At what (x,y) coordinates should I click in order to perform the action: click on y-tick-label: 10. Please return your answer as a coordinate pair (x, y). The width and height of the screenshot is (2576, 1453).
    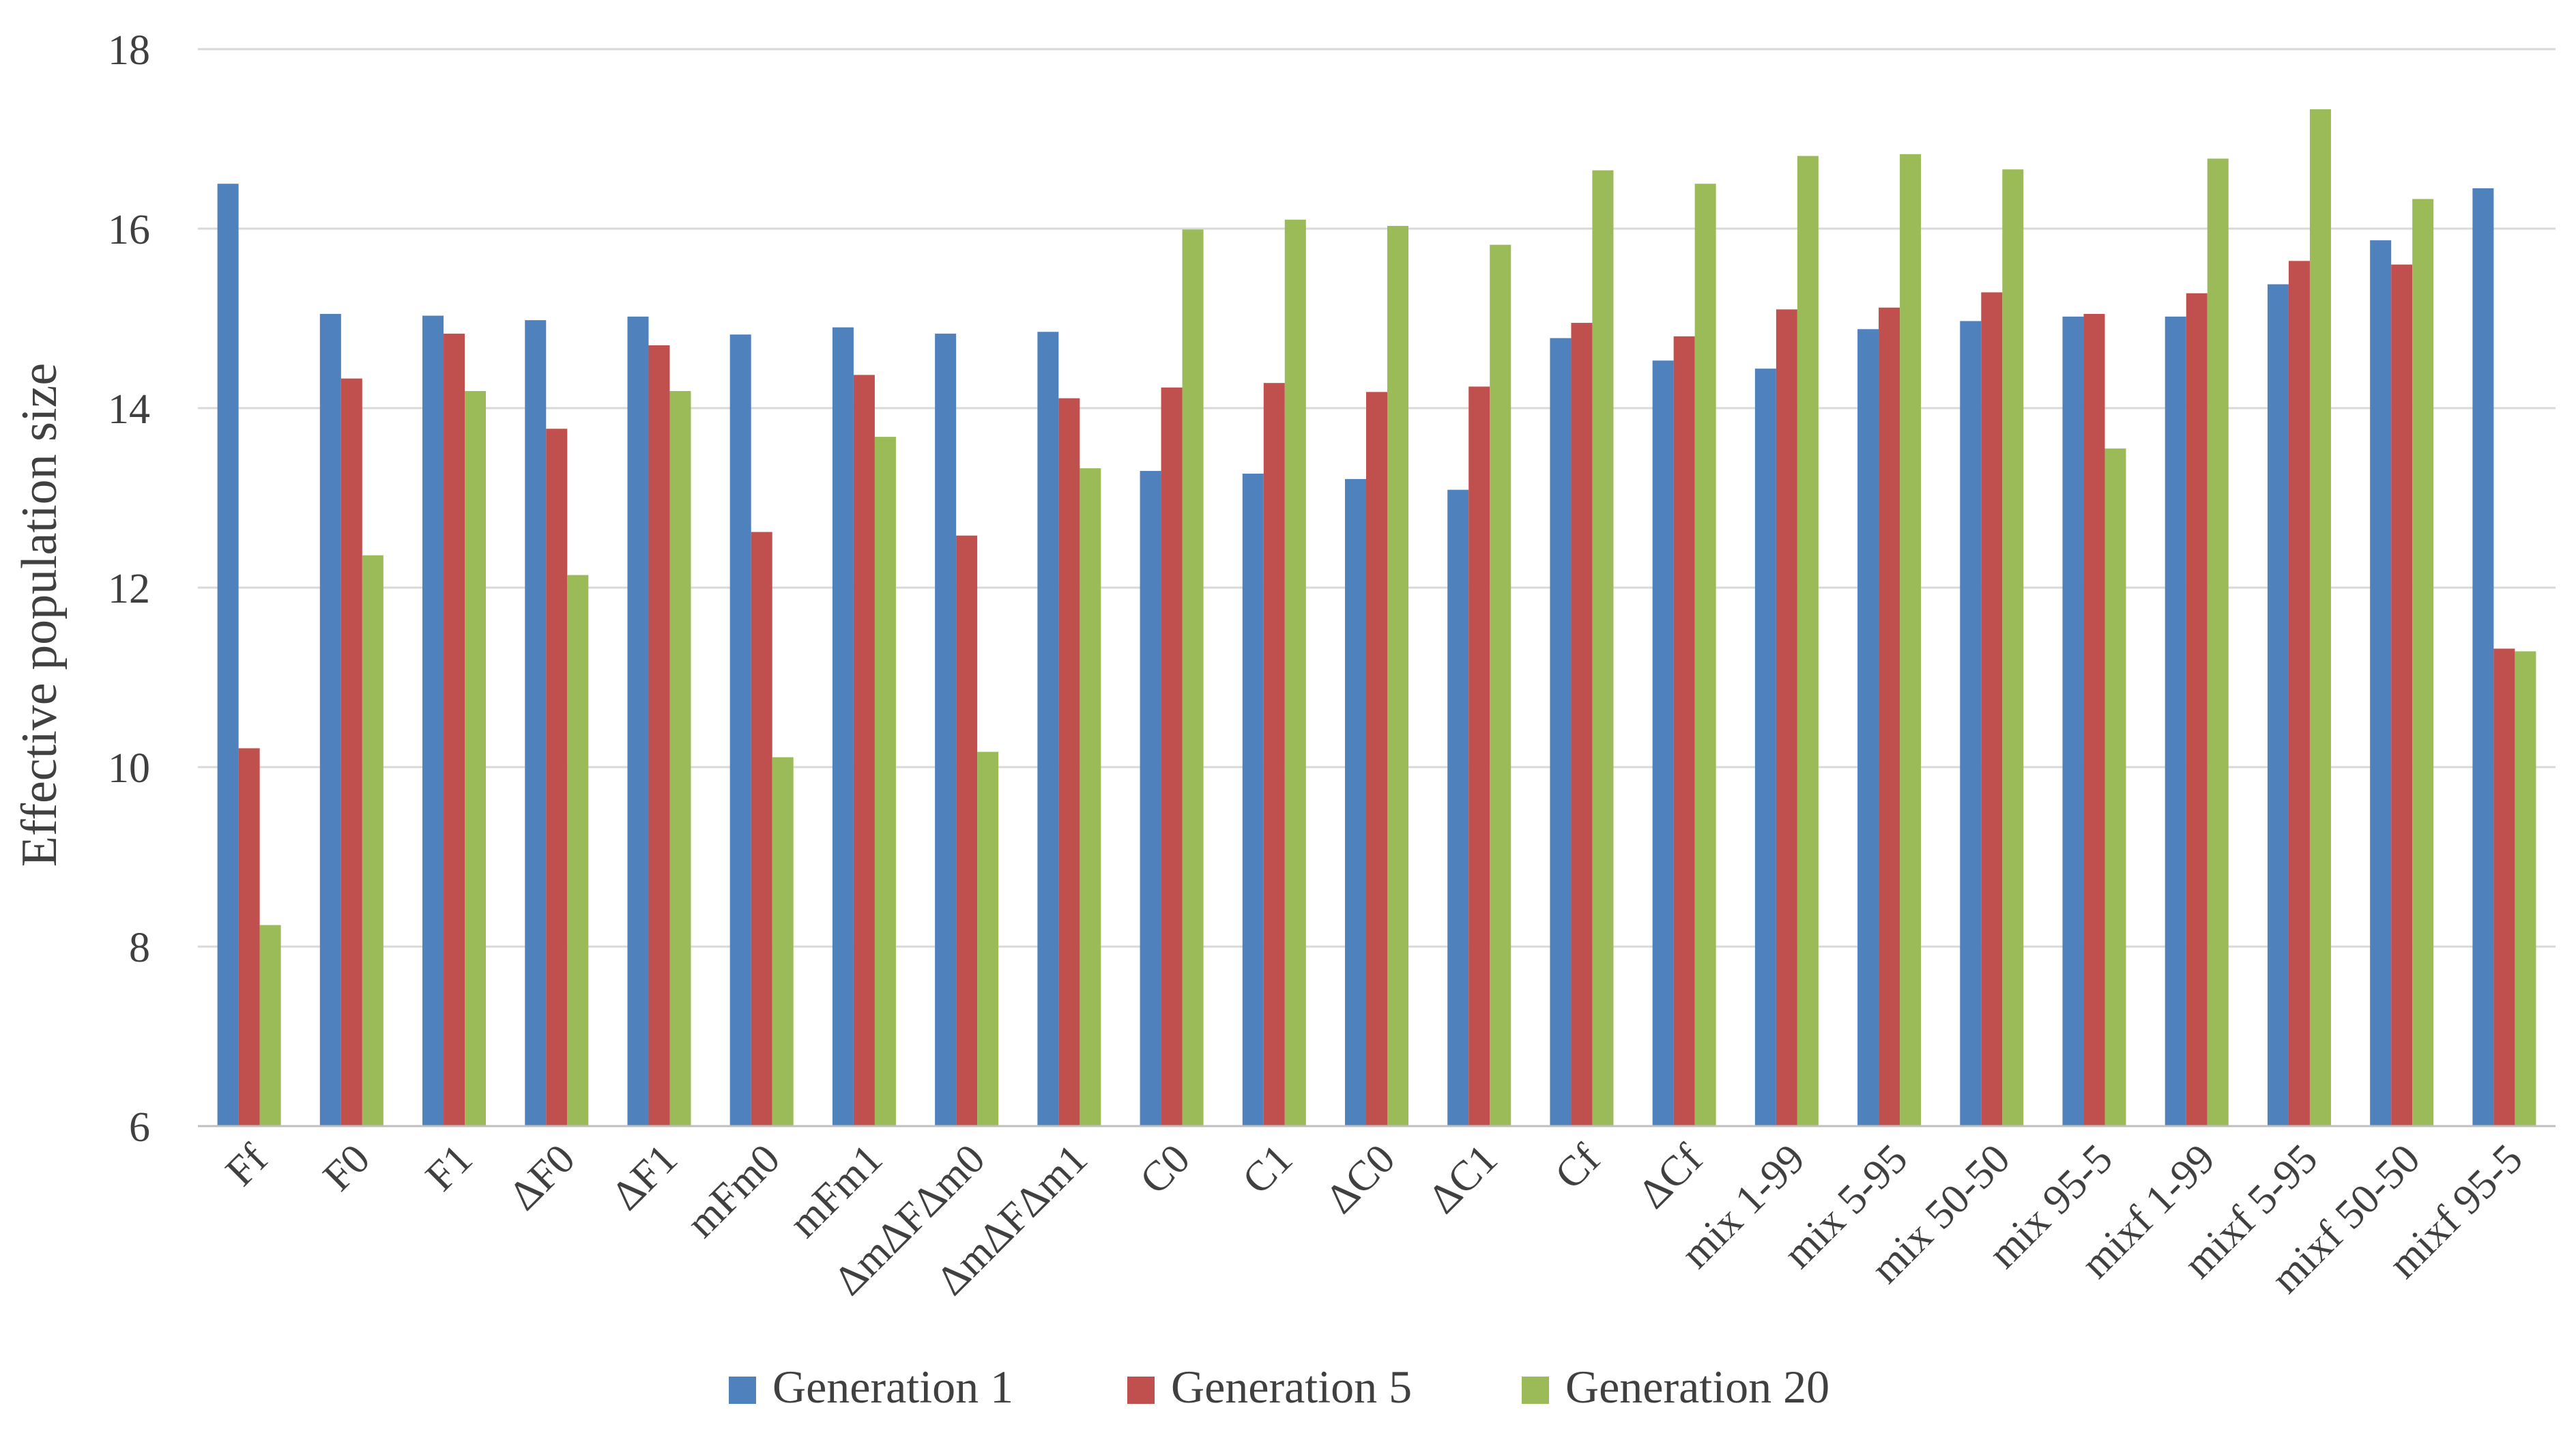
    Looking at the image, I should click on (129, 768).